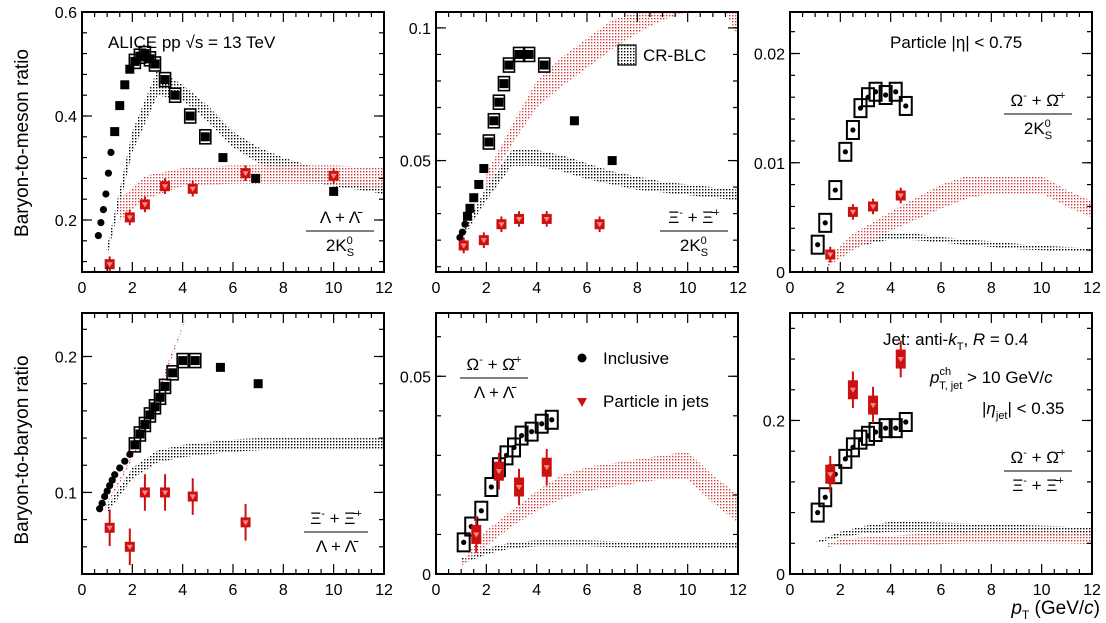 This screenshot has width=1106, height=623. I want to click on ratio-label-p3: Ω- + Ω̄+ 2K0 S, so click(1038, 116).